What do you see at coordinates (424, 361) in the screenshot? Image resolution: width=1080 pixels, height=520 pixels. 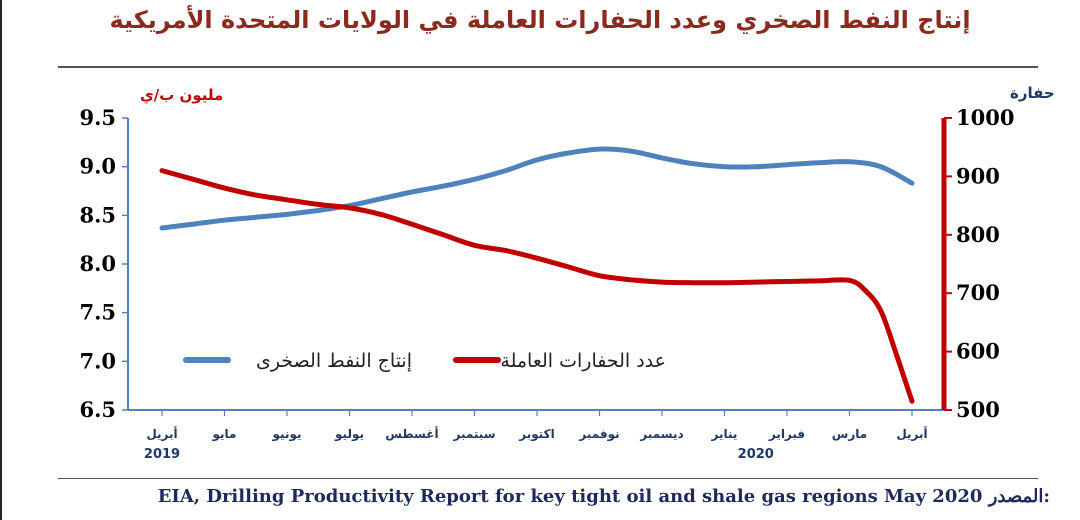 I see `legend-layer: إنتاج النفط الصخرى عدد الحفارات العاملة` at bounding box center [424, 361].